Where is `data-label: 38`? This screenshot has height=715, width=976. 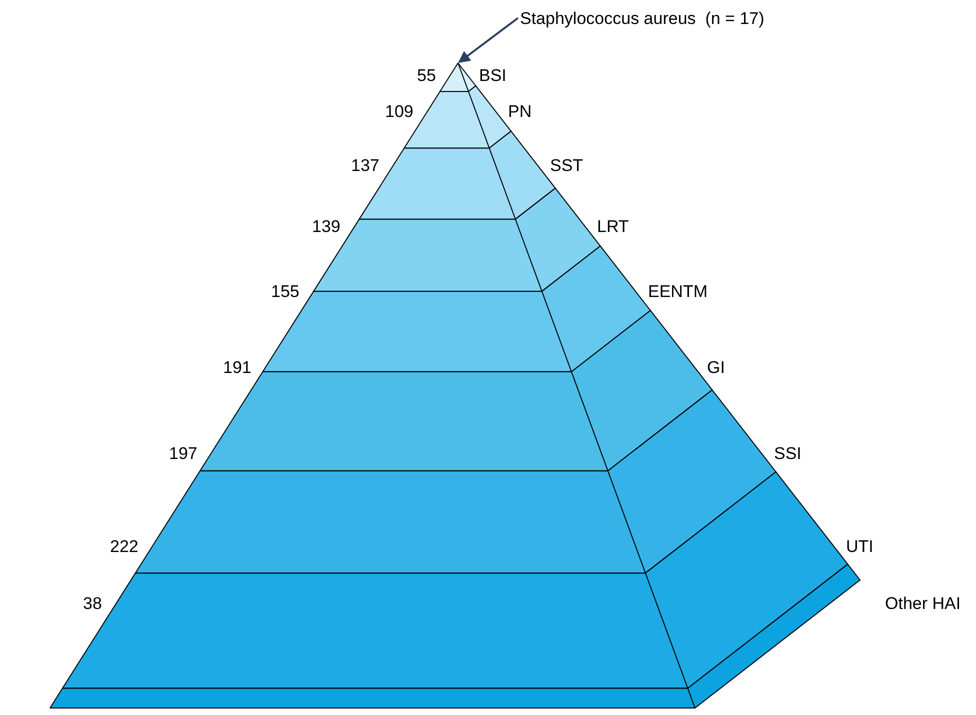
data-label: 38 is located at coordinates (92, 603).